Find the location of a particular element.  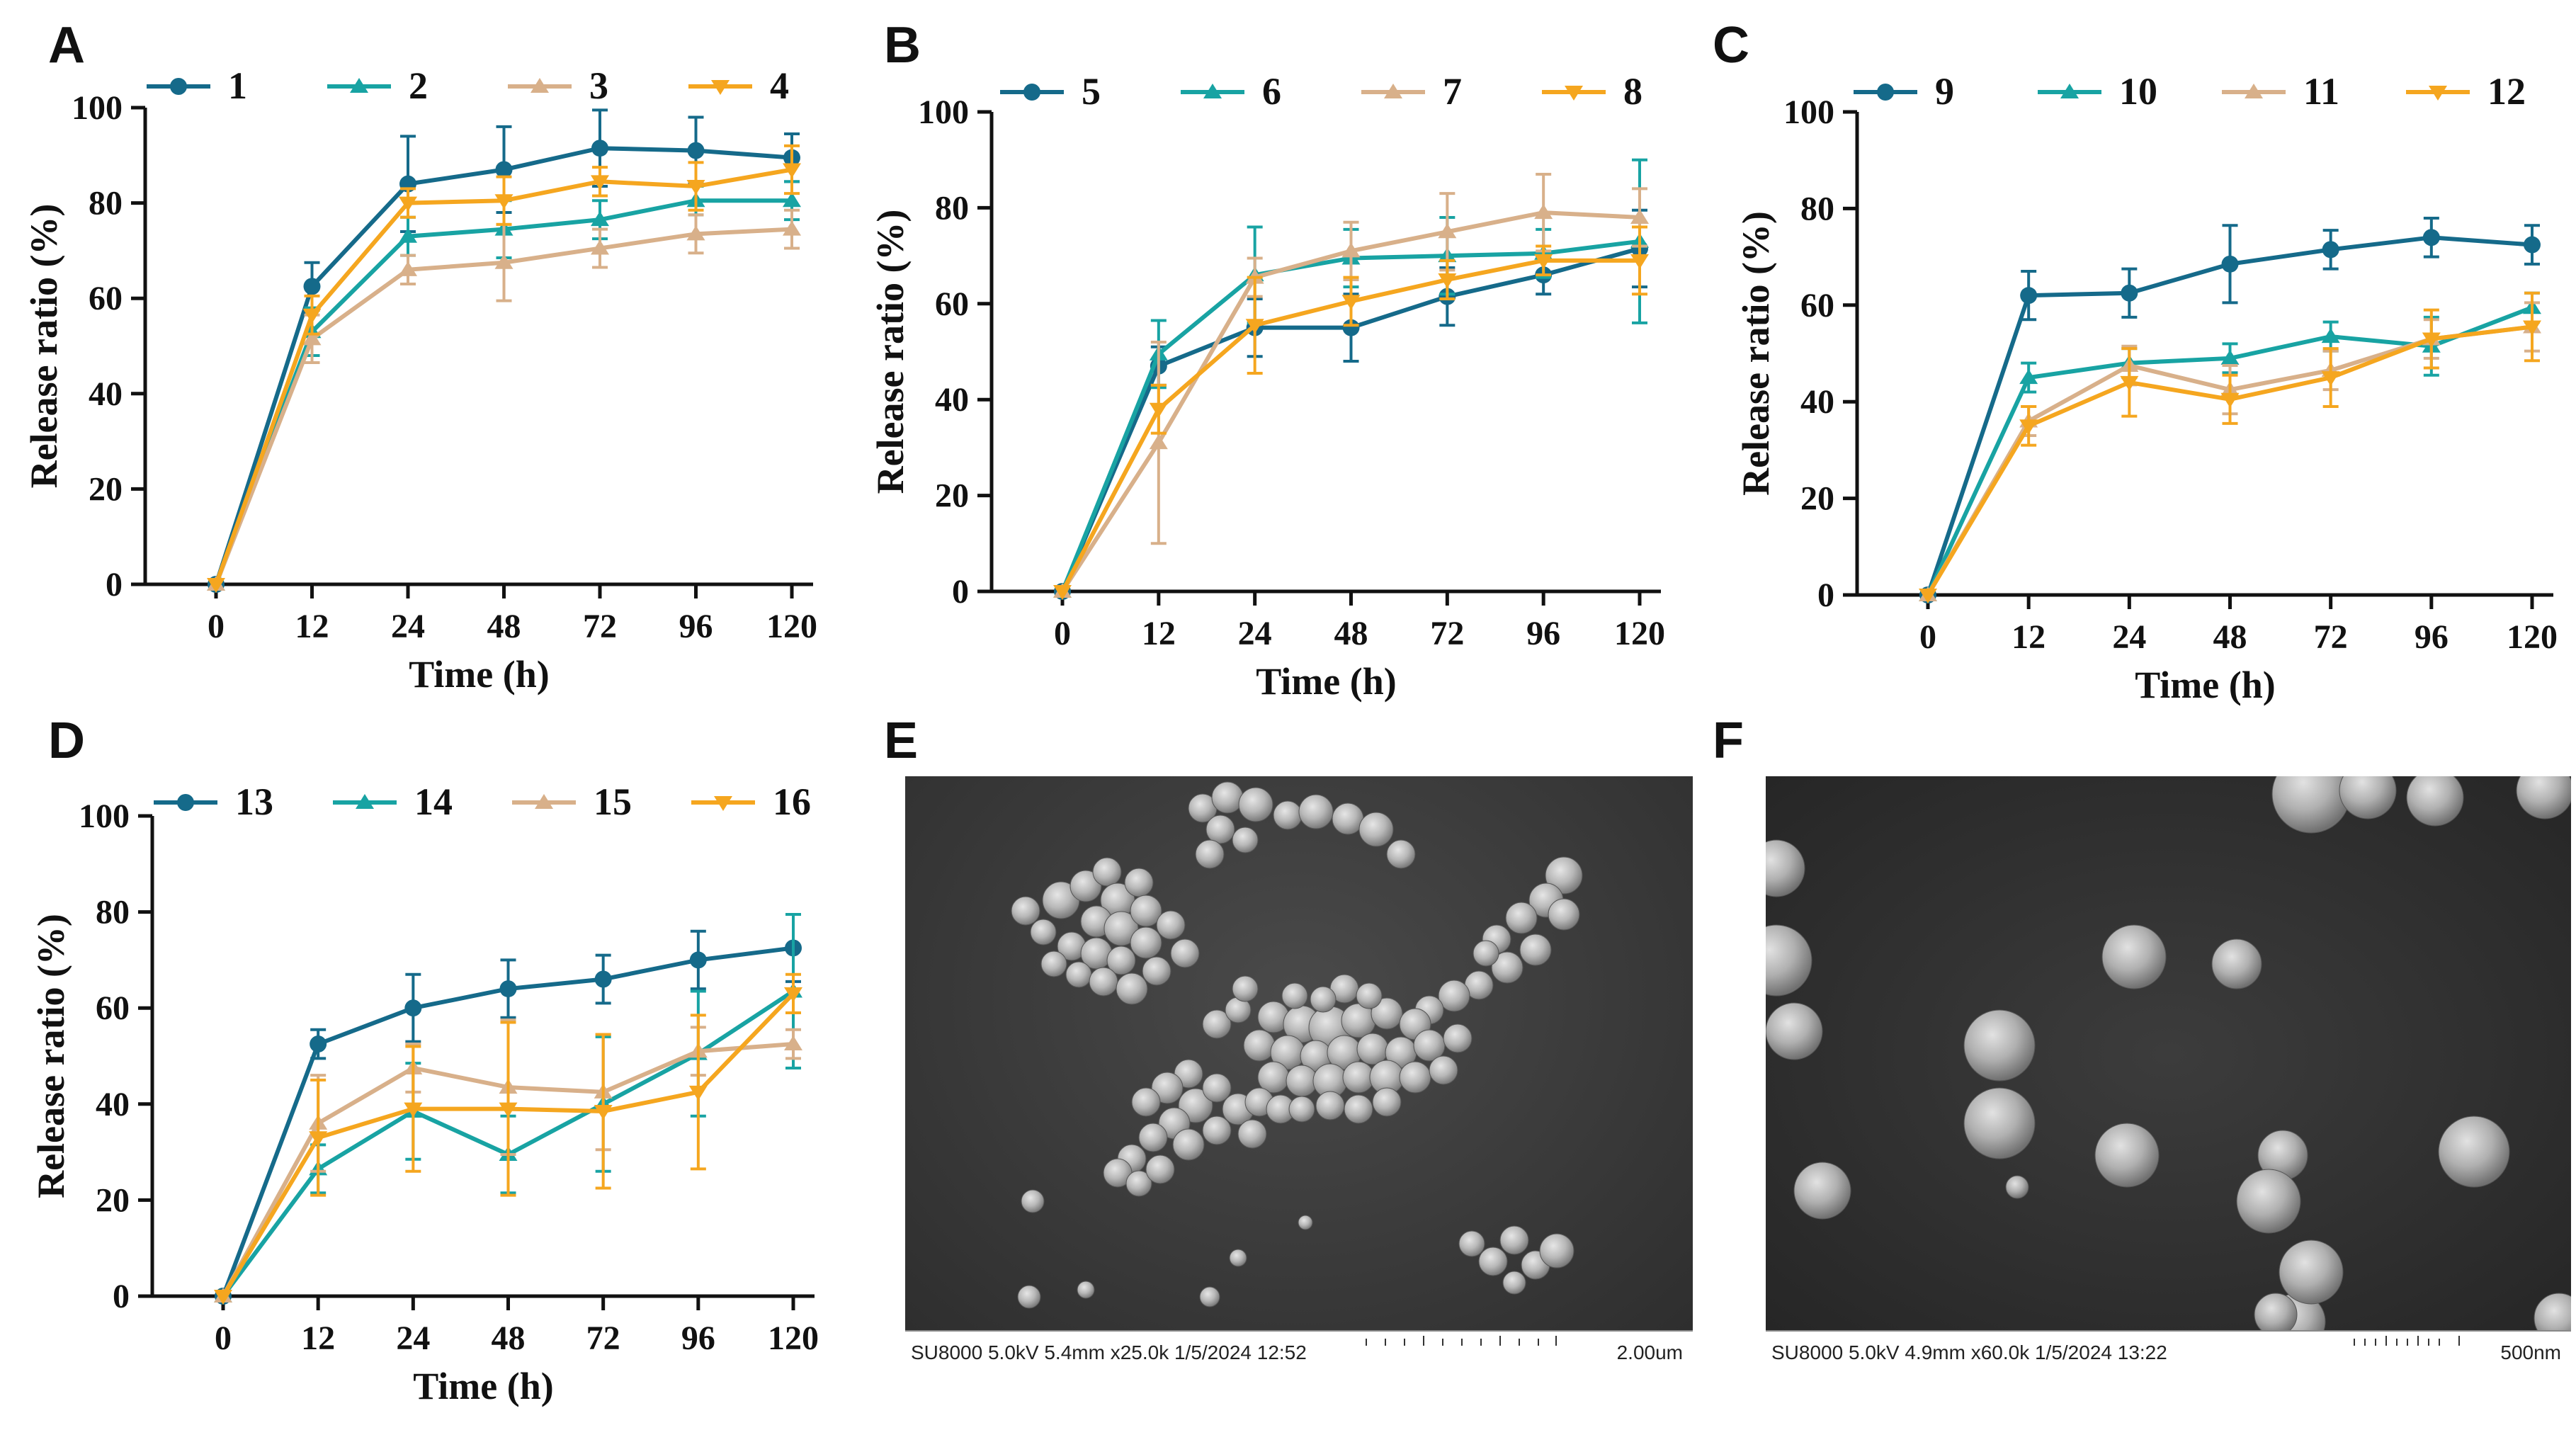

panel-label-d: D is located at coordinates (66, 741).